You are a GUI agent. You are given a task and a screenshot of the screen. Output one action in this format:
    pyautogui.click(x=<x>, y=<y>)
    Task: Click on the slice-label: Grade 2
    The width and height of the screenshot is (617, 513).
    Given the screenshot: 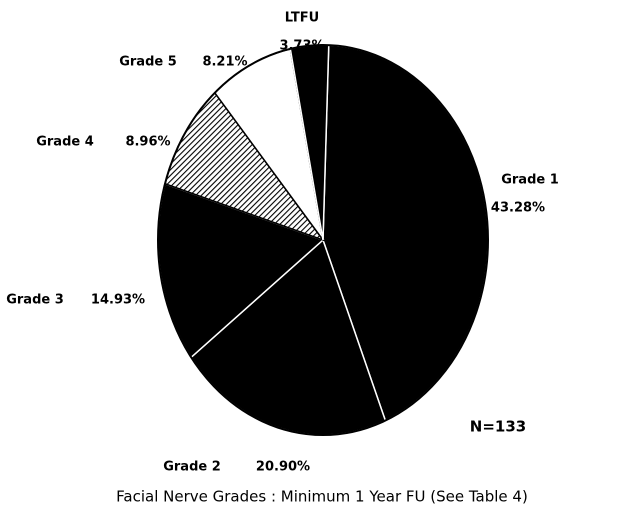 What is the action you would take?
    pyautogui.click(x=192, y=467)
    